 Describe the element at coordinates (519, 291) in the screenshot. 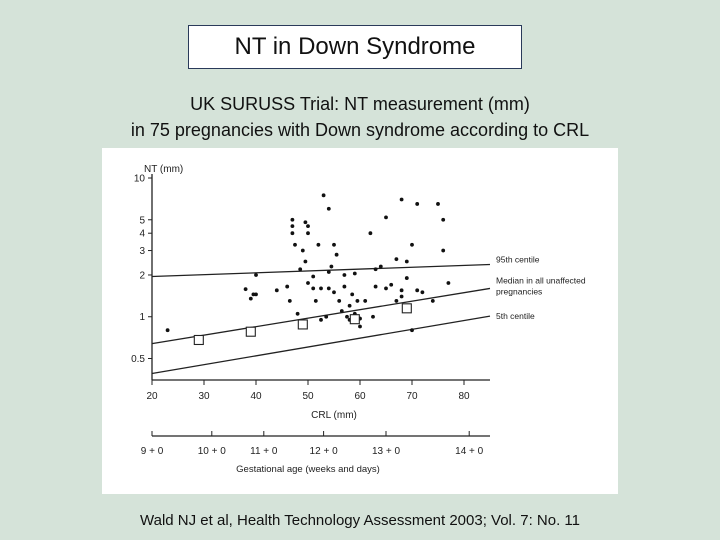

I see `label-median-line2: pregnancies` at that location.